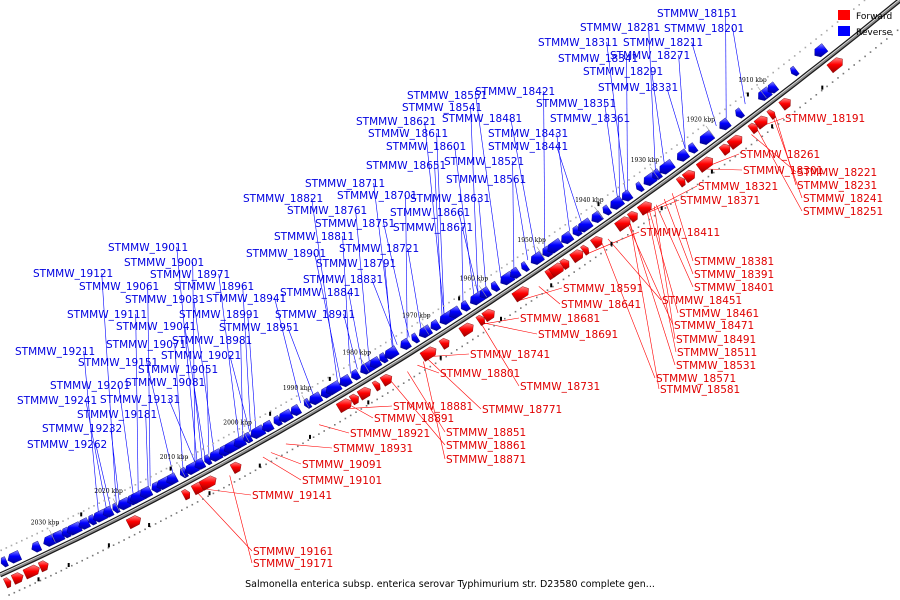  Describe the element at coordinates (357, 353) in the screenshot. I see `tick-label: 1980 kbp` at that location.